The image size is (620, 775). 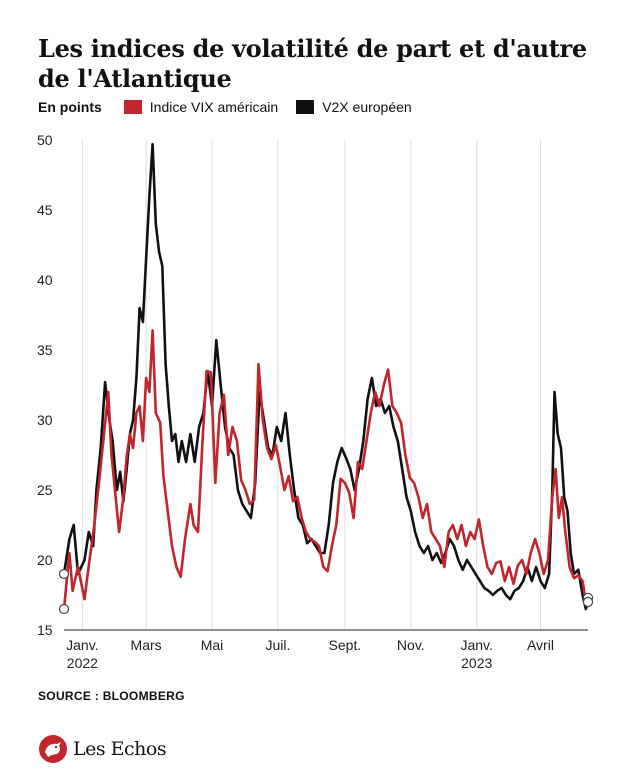 I want to click on x-tick-label: Juil., so click(x=277, y=645).